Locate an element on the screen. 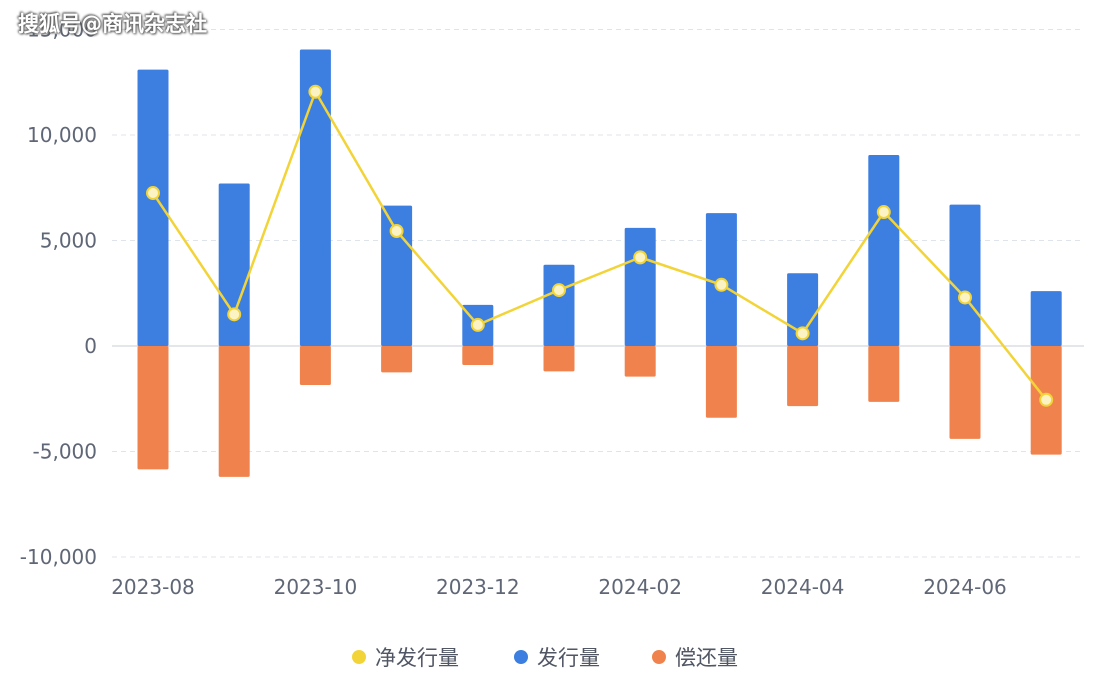  legend: 净发行量 发行量 偿还量 is located at coordinates (545, 658).